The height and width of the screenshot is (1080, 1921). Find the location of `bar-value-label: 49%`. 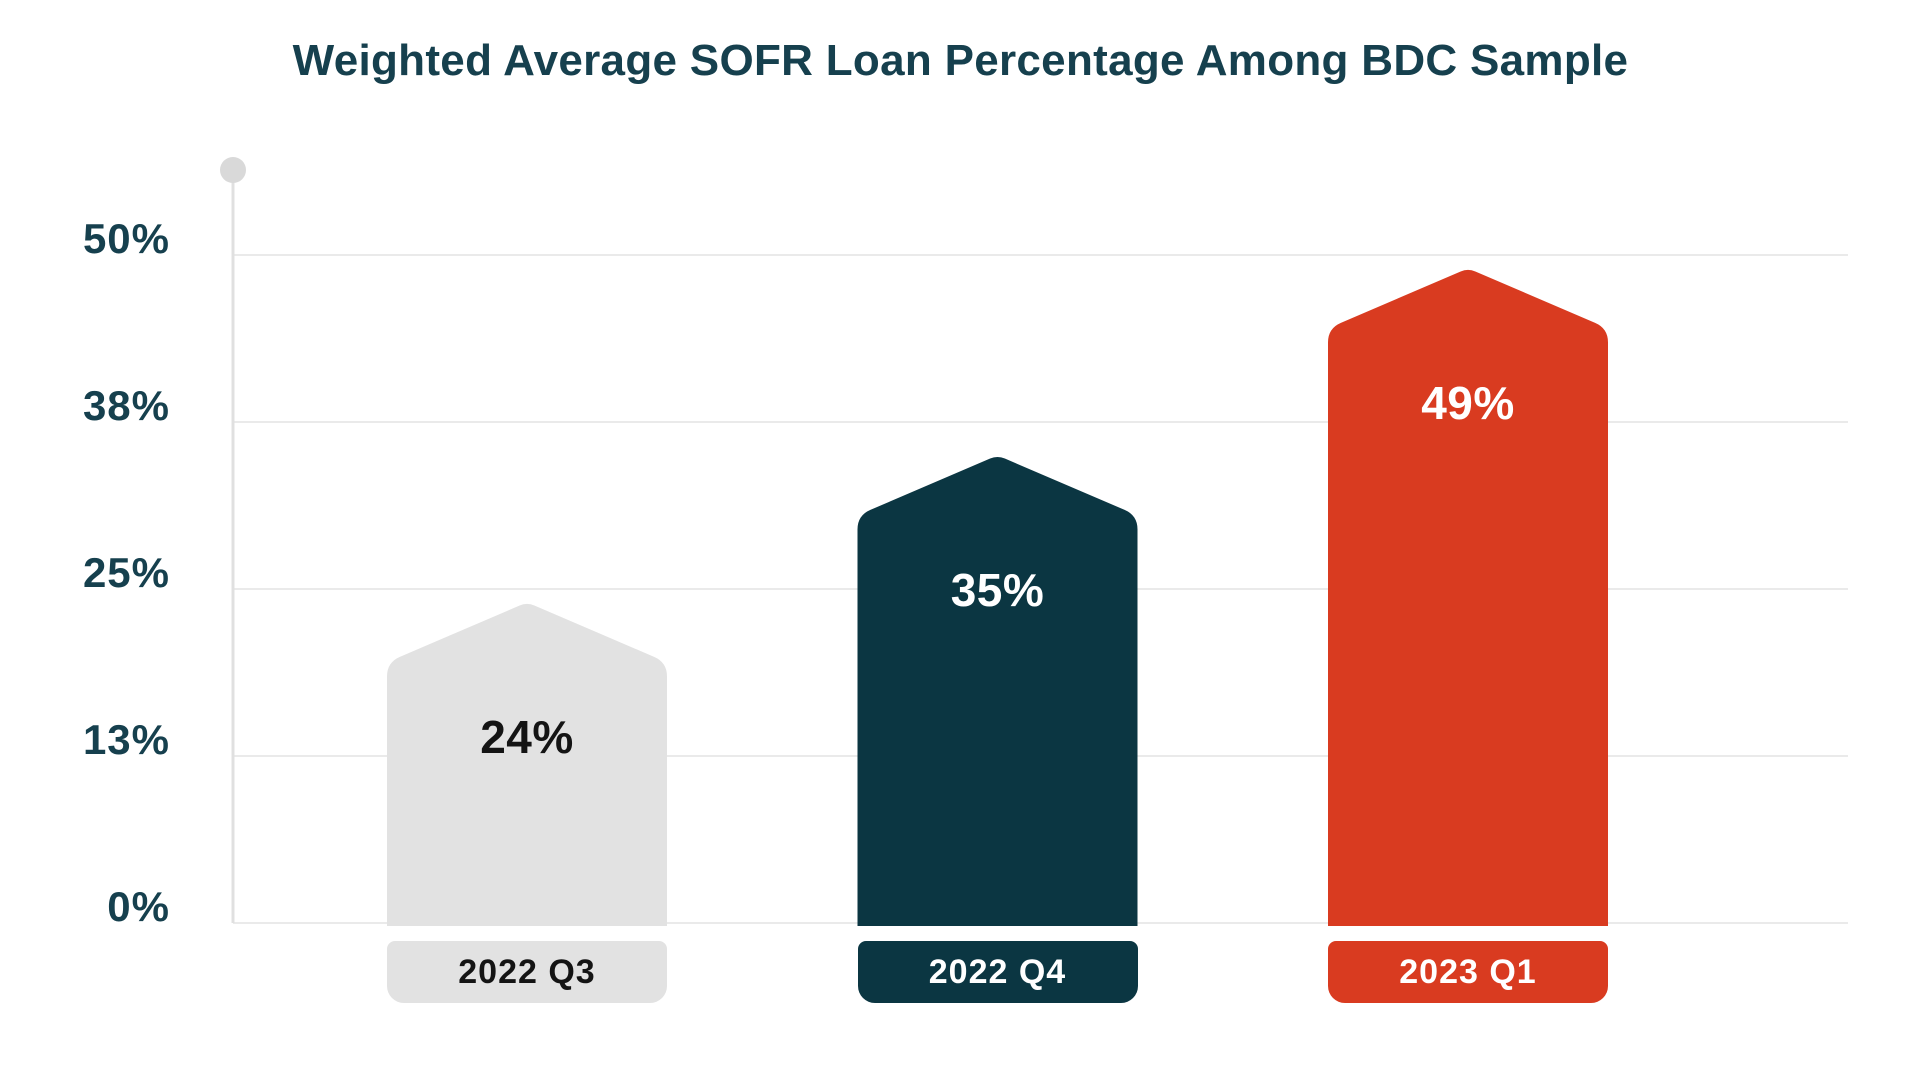

bar-value-label: 49% is located at coordinates (1468, 403).